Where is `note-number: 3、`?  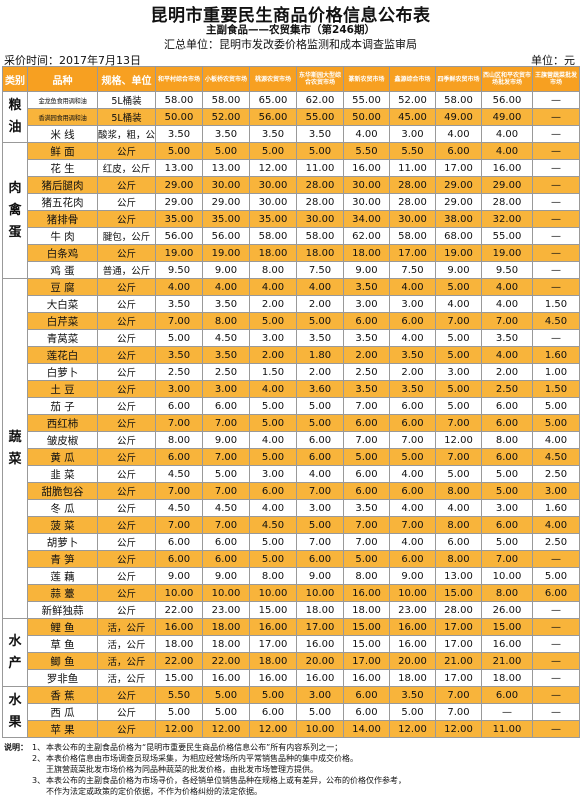
note-number: 3、 is located at coordinates (39, 780).